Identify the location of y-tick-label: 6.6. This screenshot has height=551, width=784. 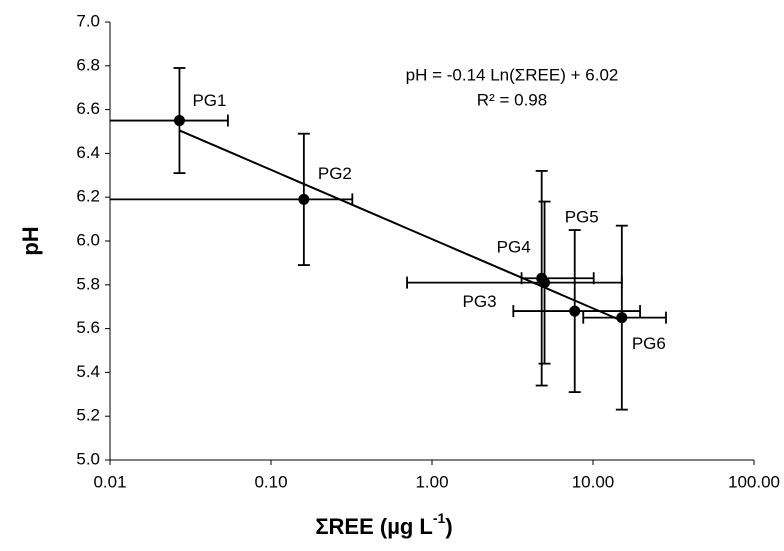
(88, 108).